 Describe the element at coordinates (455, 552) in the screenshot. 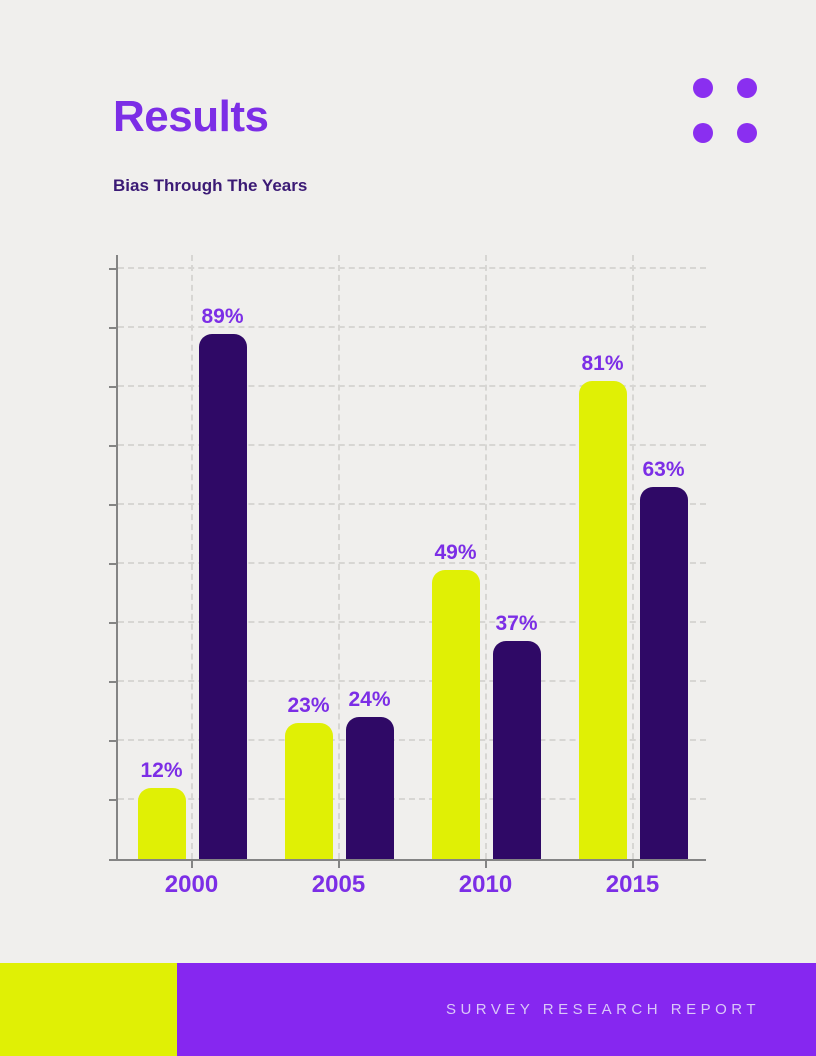

I see `bar-value-label: 49%` at that location.